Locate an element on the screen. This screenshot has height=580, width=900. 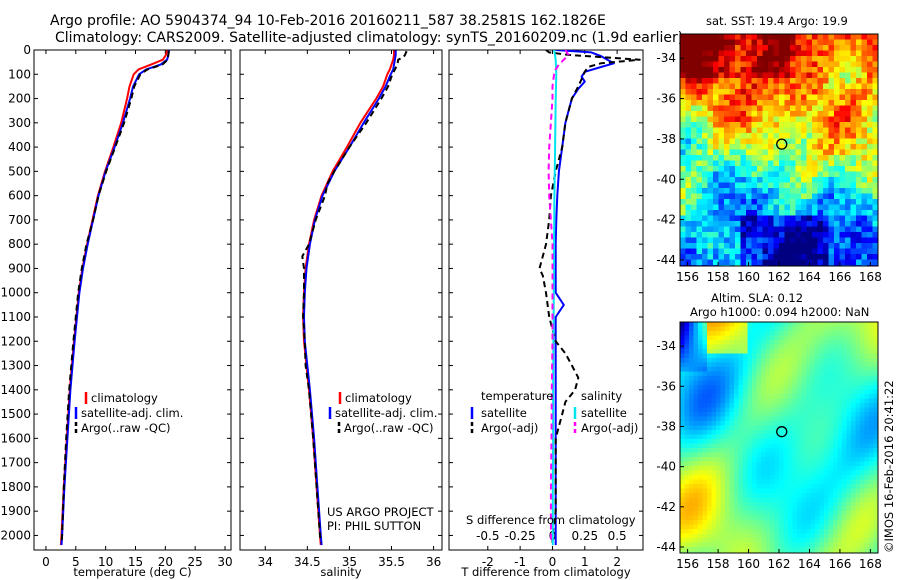
s-tick-label: -0.25 is located at coordinates (520, 536).